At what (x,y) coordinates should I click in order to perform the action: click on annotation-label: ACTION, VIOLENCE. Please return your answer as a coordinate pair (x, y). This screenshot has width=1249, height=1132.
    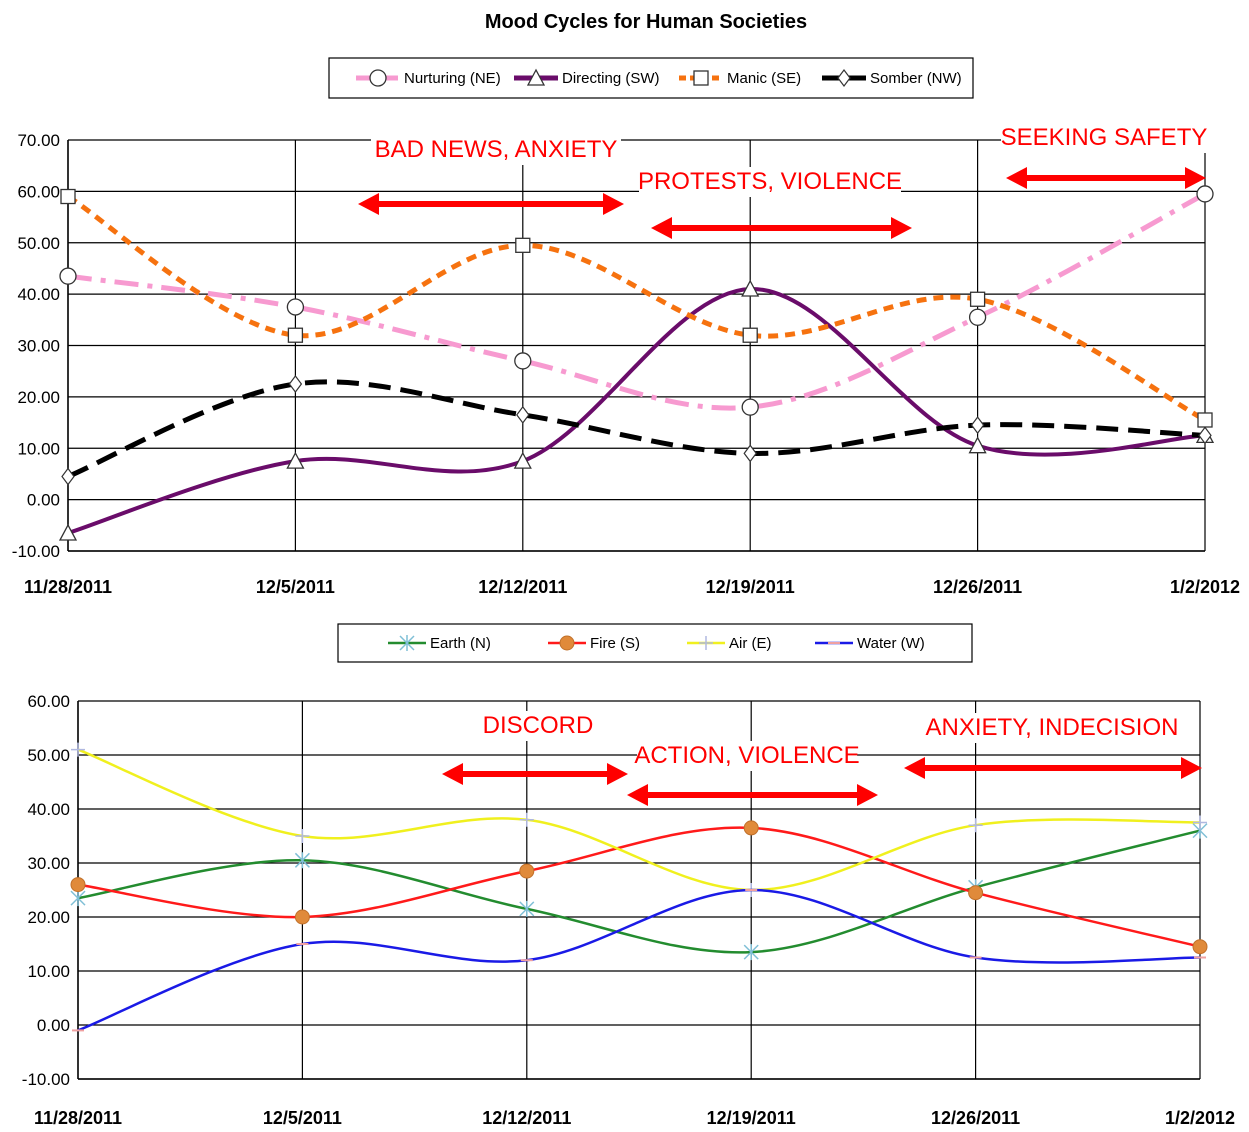
    Looking at the image, I should click on (746, 755).